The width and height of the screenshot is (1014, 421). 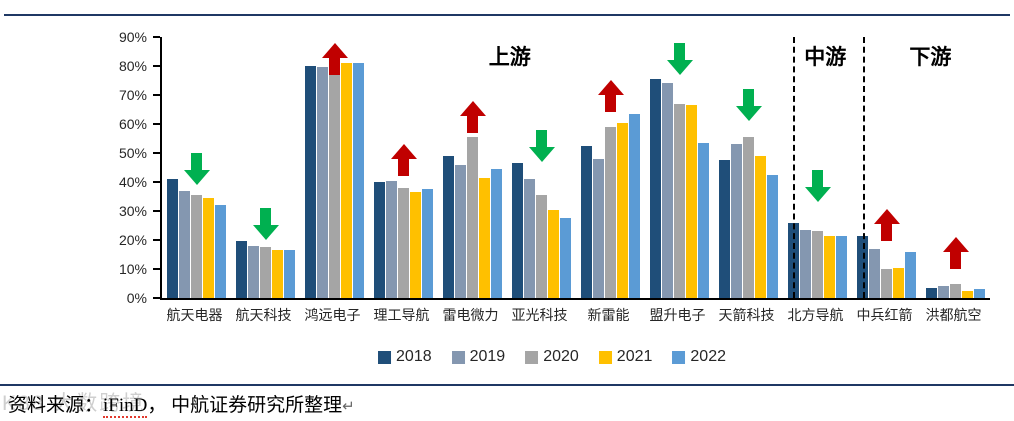 What do you see at coordinates (132, 182) in the screenshot?
I see `y-tick-label: 40%` at bounding box center [132, 182].